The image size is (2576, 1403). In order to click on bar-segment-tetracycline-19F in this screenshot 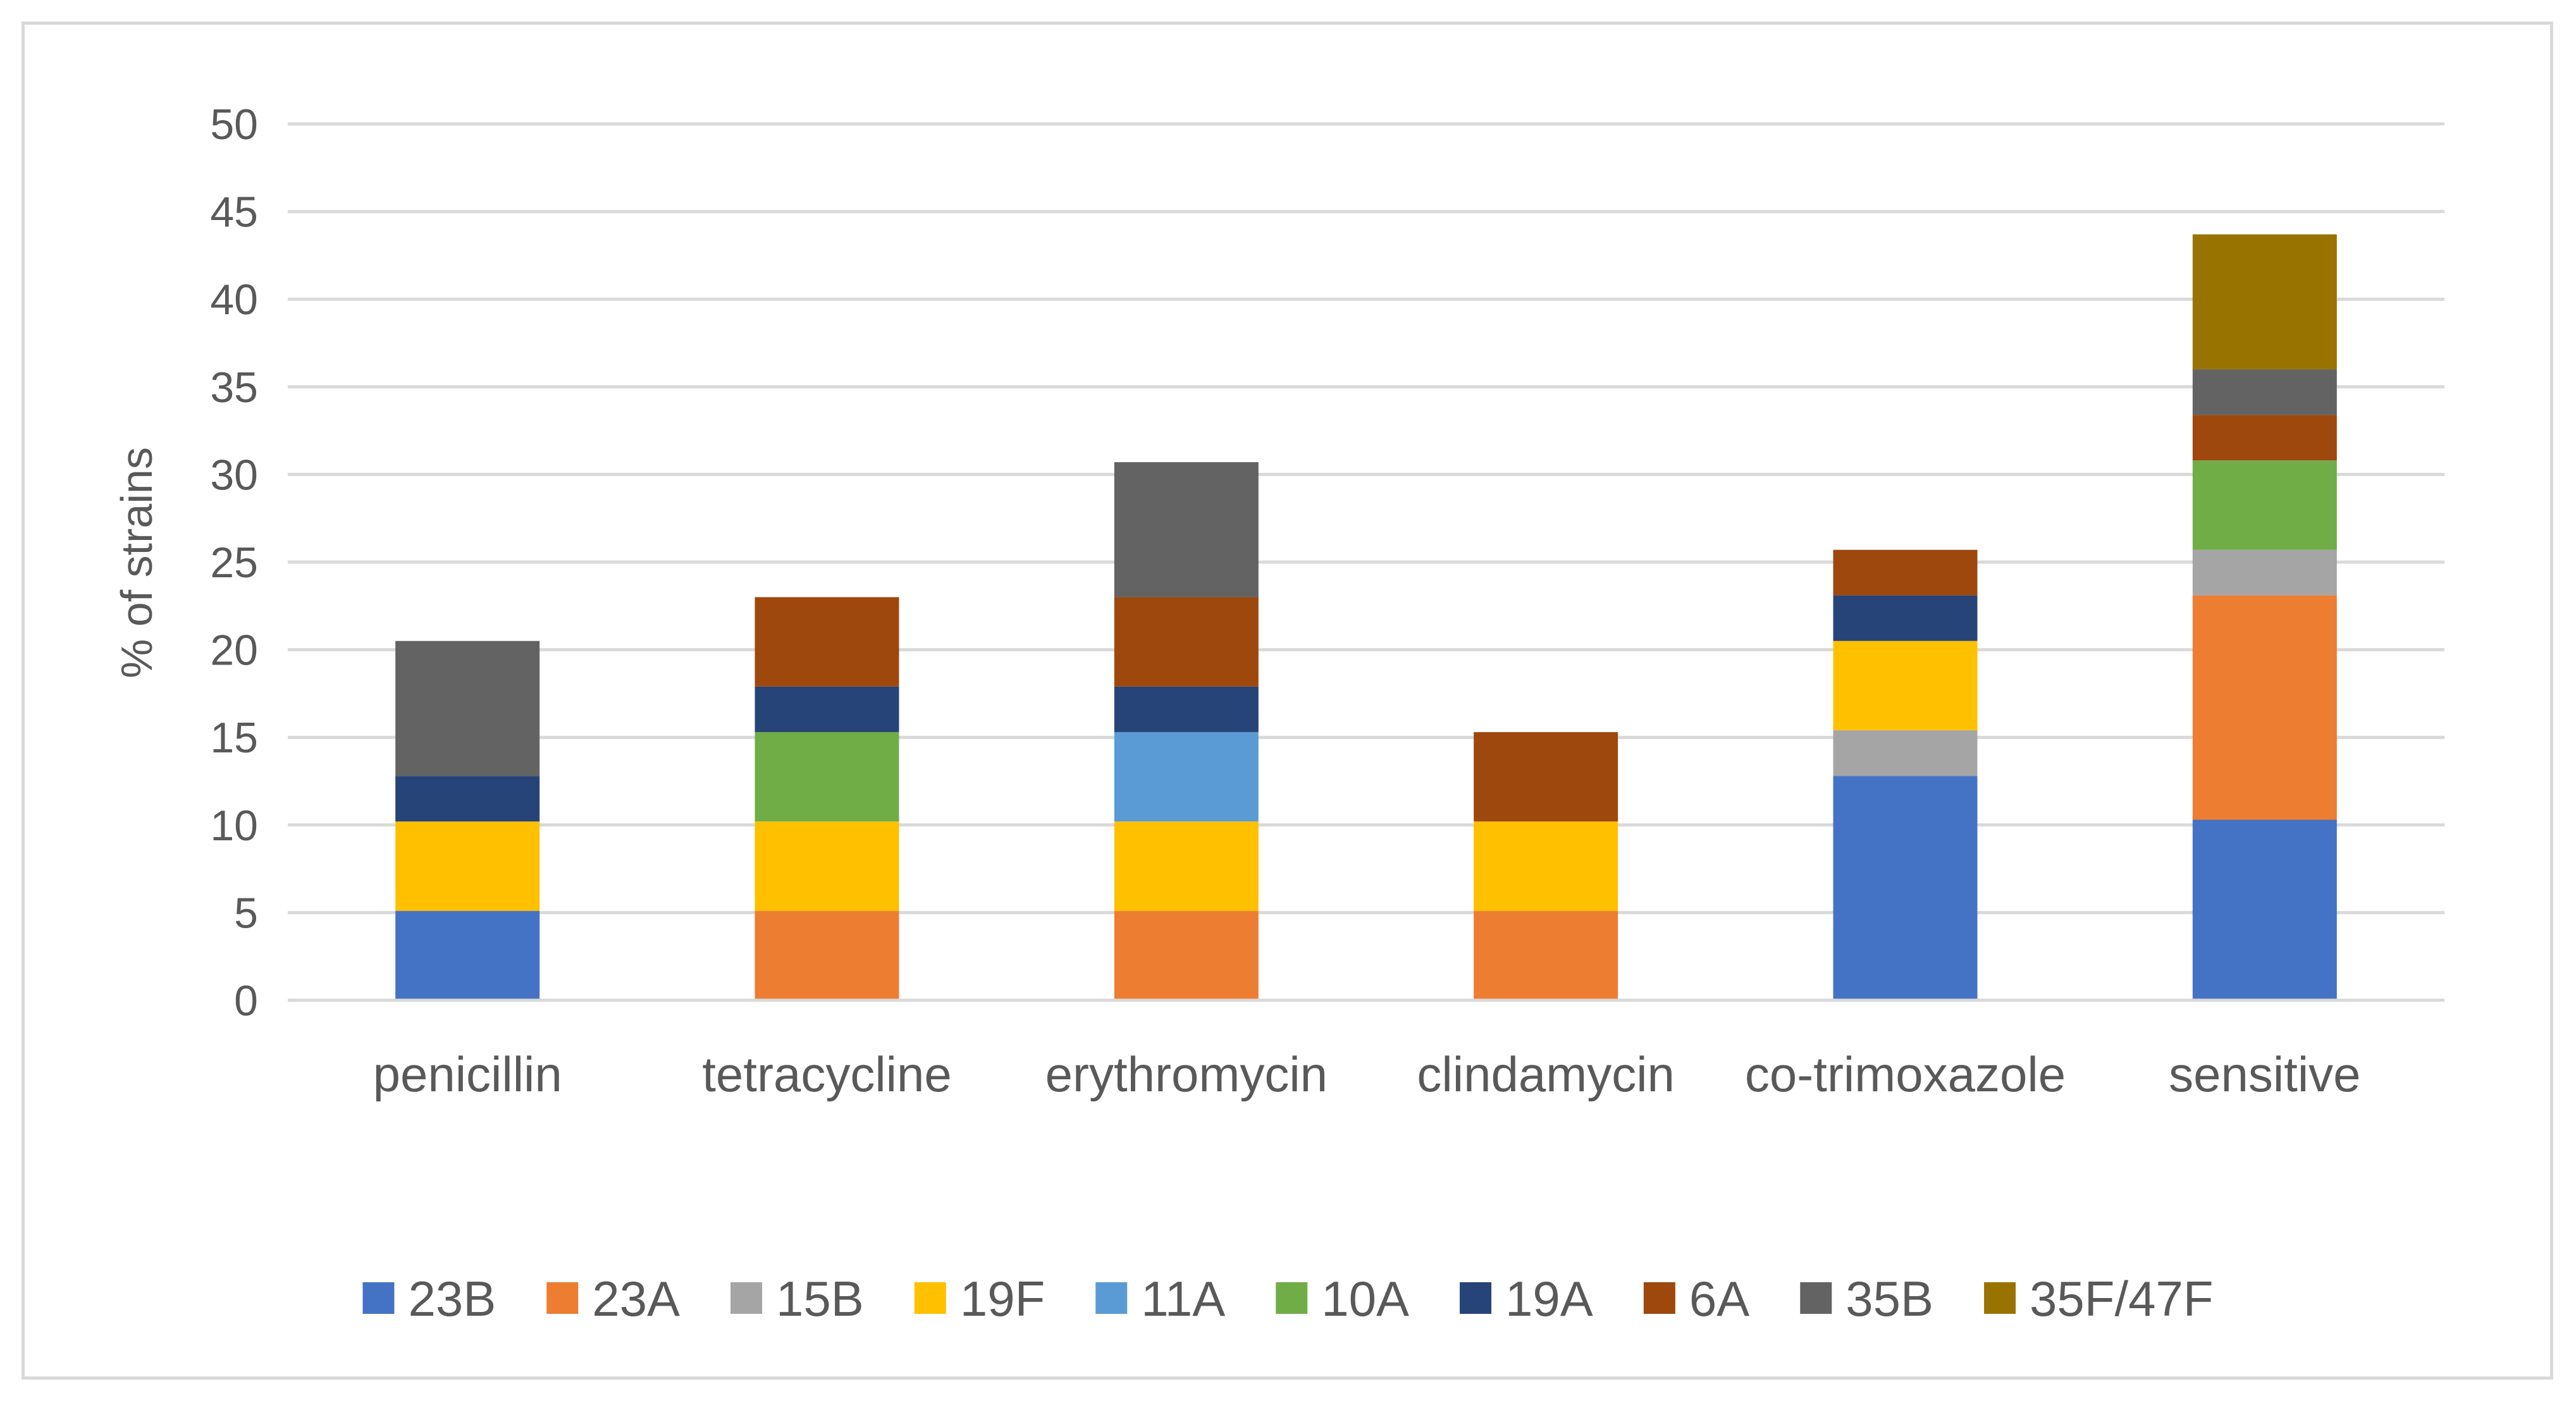, I will do `click(827, 866)`.